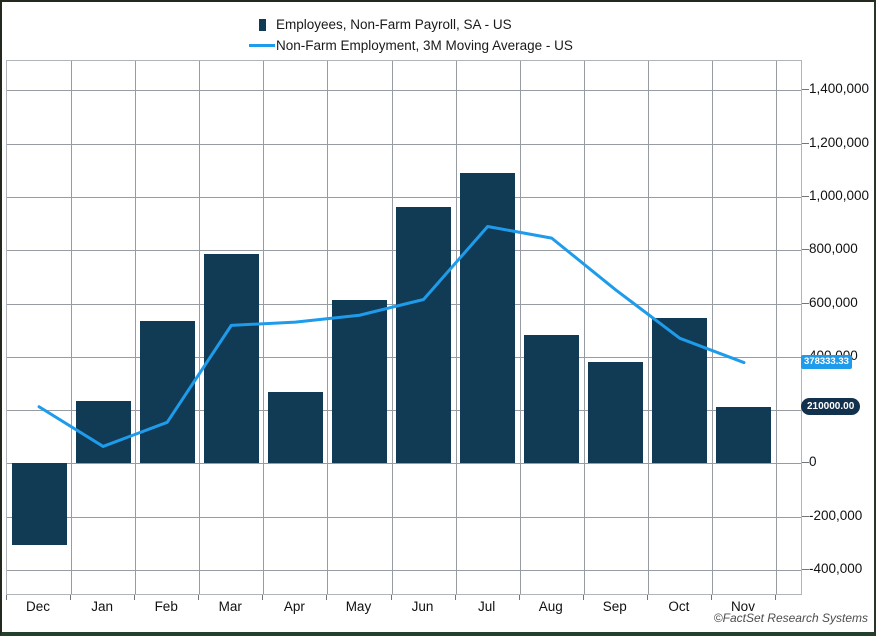 The image size is (876, 636). What do you see at coordinates (394, 24) in the screenshot?
I see `legend-label-bar: Employees, Non-Farm Payroll, SA - US` at bounding box center [394, 24].